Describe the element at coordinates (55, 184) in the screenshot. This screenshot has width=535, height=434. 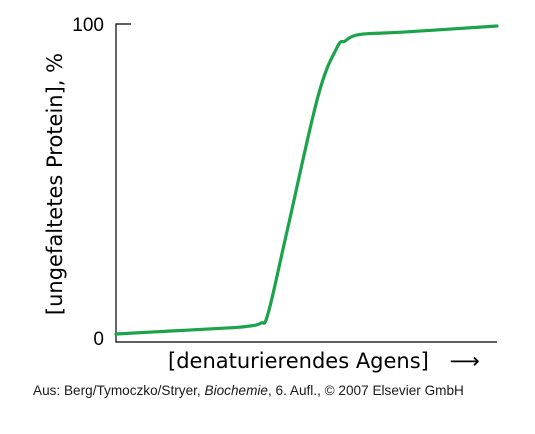
I see `y-axis-title: [ungefaltetes Protein], %` at that location.